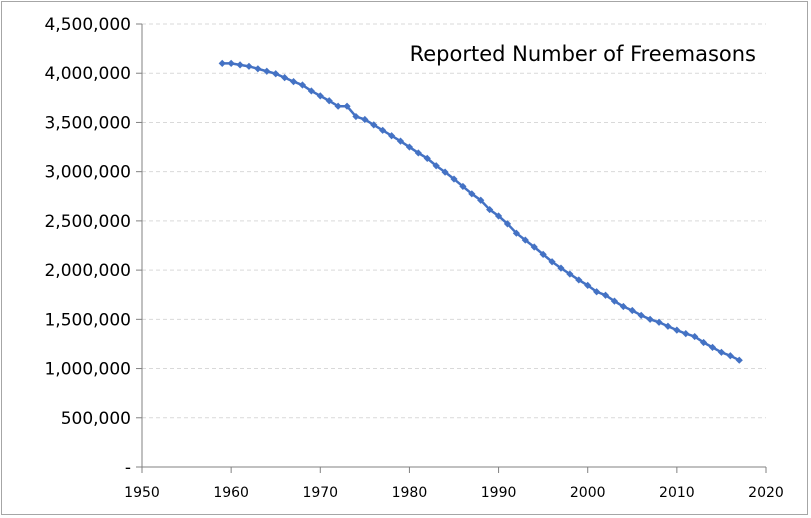 The width and height of the screenshot is (811, 518). Describe the element at coordinates (87, 370) in the screenshot. I see `y-tick-label: 1,000,000` at that location.